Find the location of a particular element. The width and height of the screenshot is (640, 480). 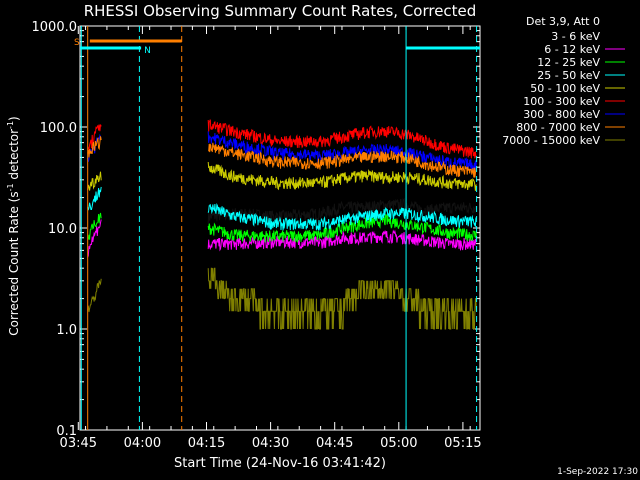

flag-label: S is located at coordinates (77, 43).